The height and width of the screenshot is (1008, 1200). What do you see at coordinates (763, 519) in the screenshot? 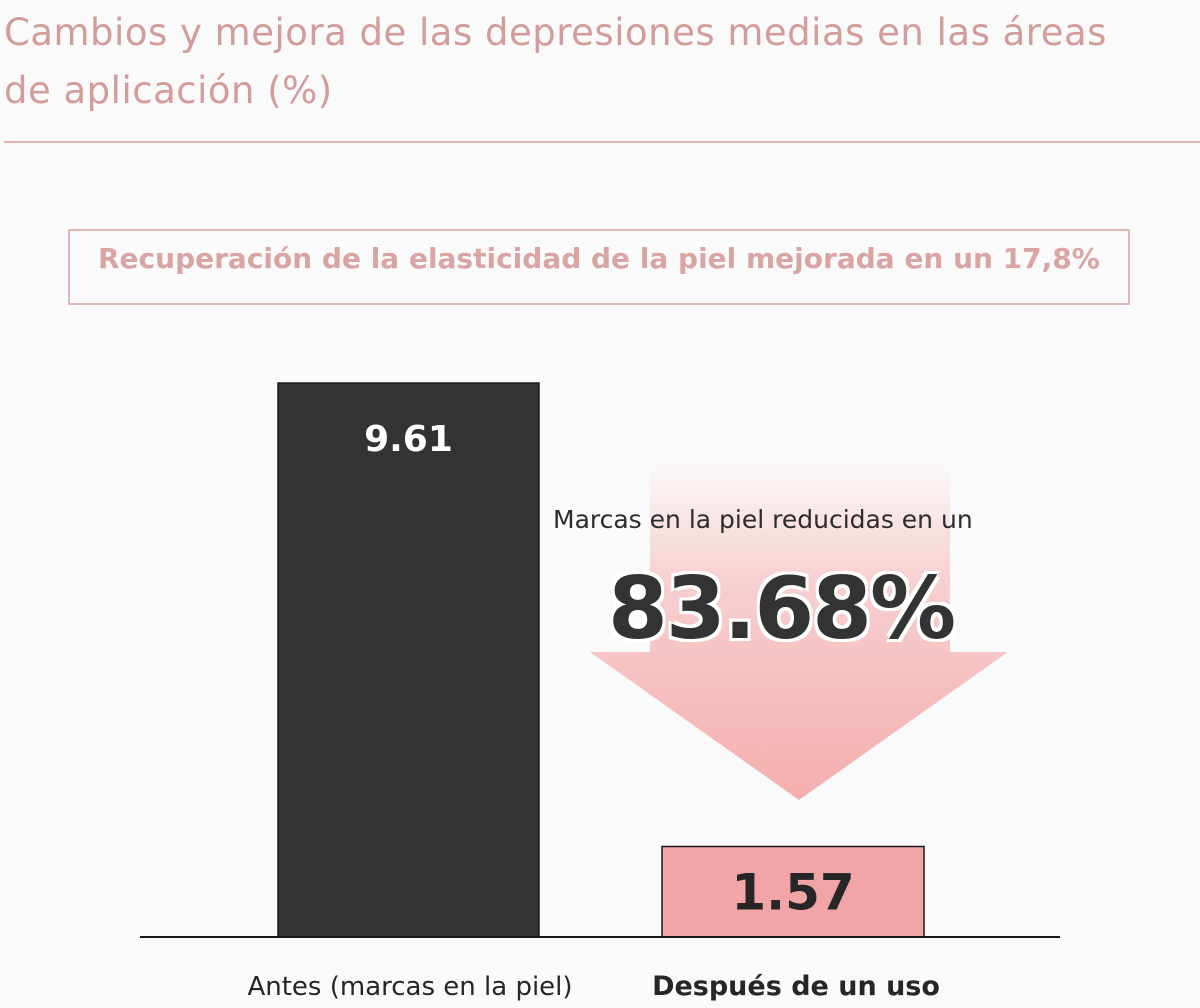
I see `reduction-label: Marcas en la piel reducidas en un` at bounding box center [763, 519].